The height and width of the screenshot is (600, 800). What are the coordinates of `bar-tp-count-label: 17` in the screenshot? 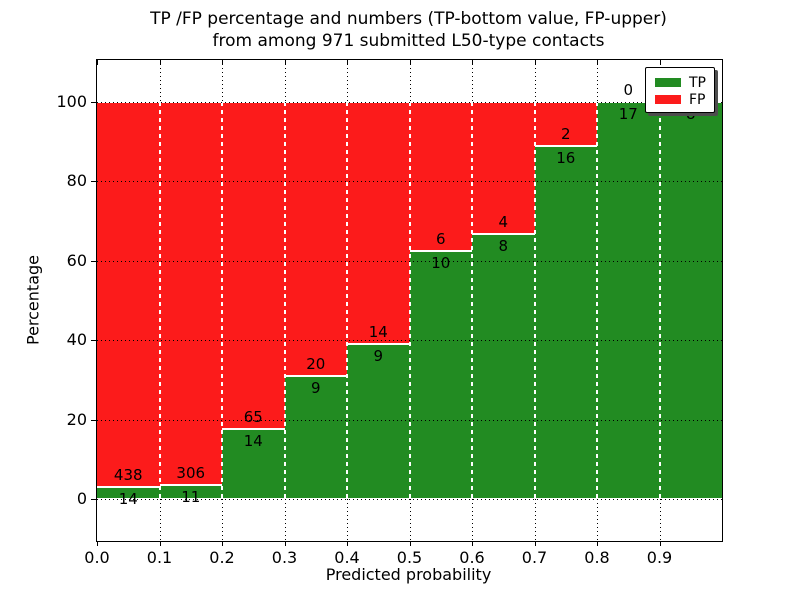 It's located at (628, 113).